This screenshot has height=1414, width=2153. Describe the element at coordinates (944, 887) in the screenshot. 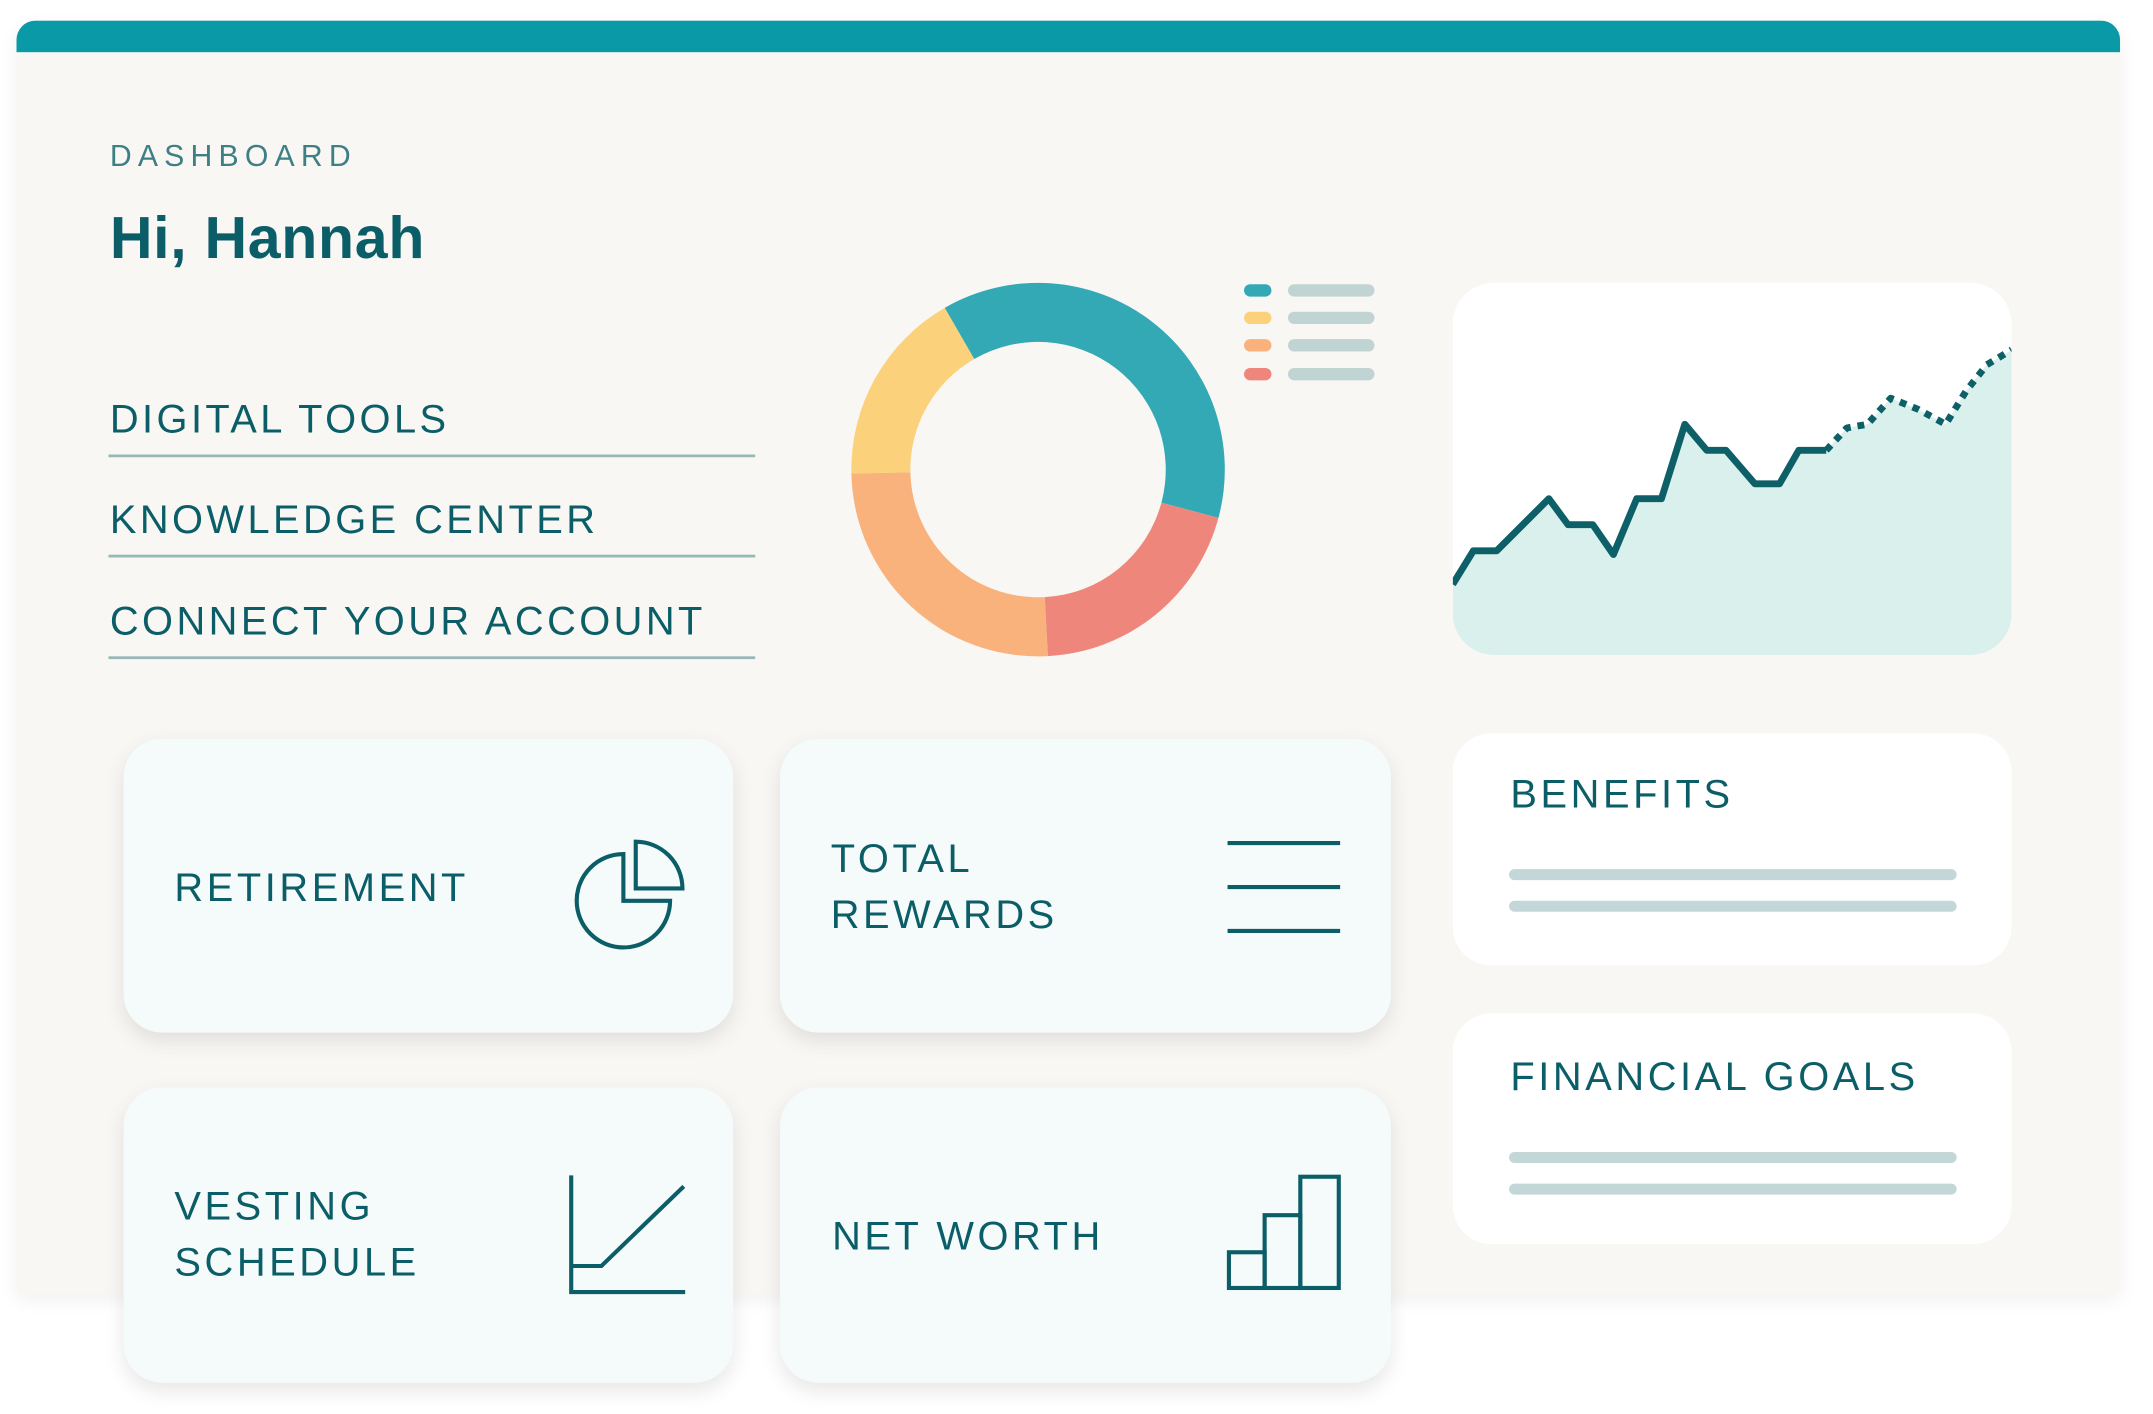

I see `tile-label: TOTAL REWARDS` at that location.